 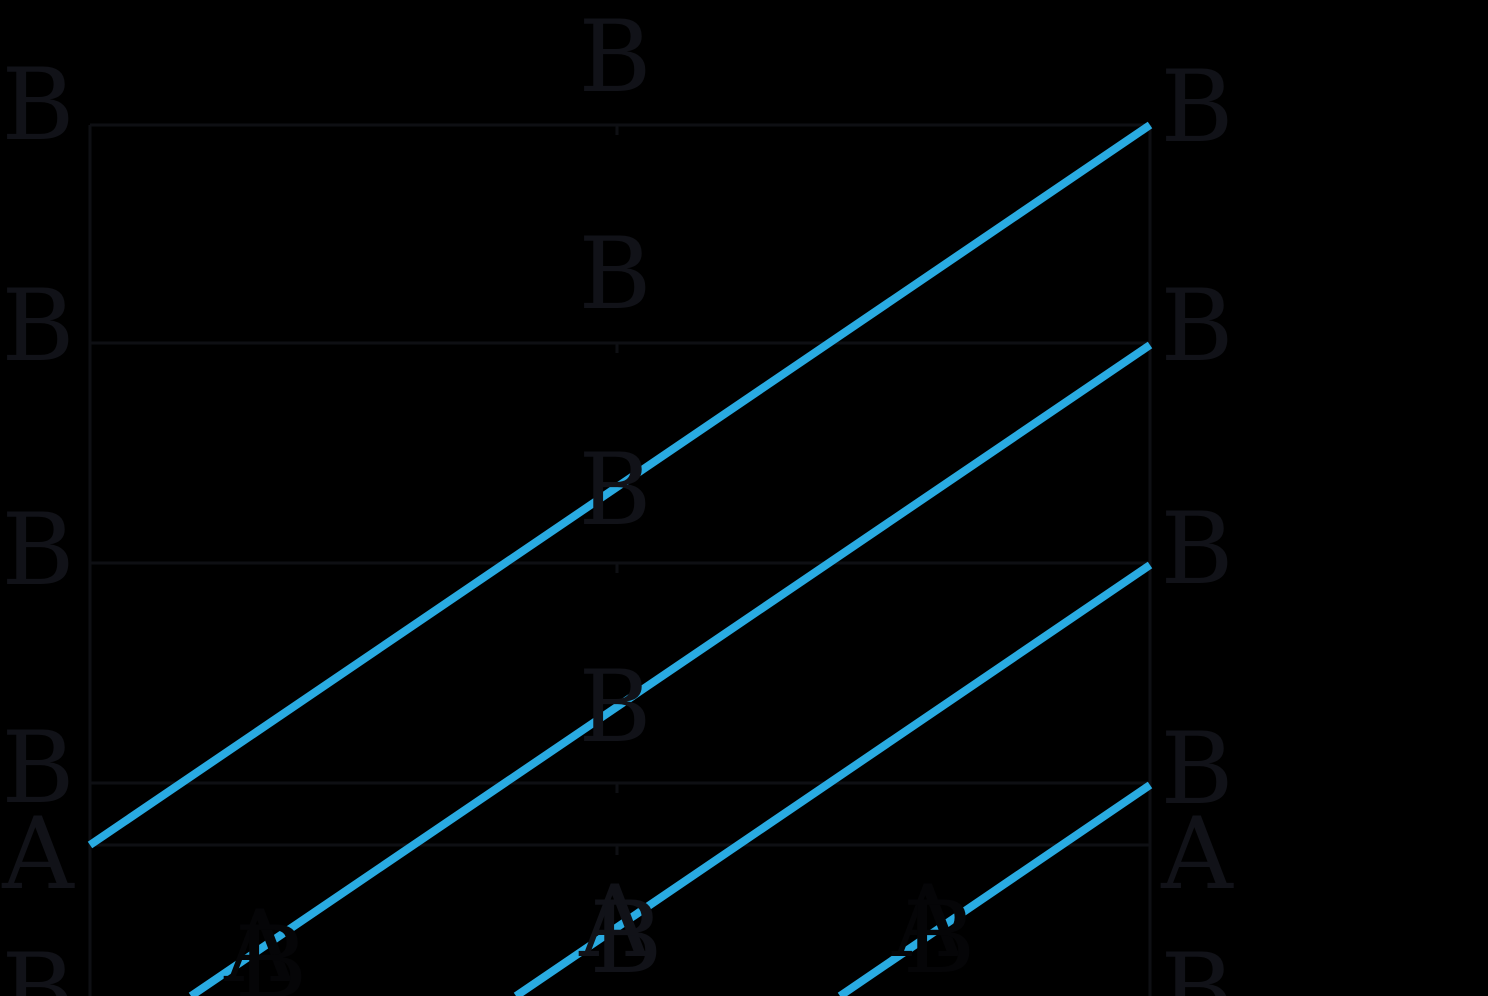 I want to click on vertex-label-center: A, so click(x=615, y=922).